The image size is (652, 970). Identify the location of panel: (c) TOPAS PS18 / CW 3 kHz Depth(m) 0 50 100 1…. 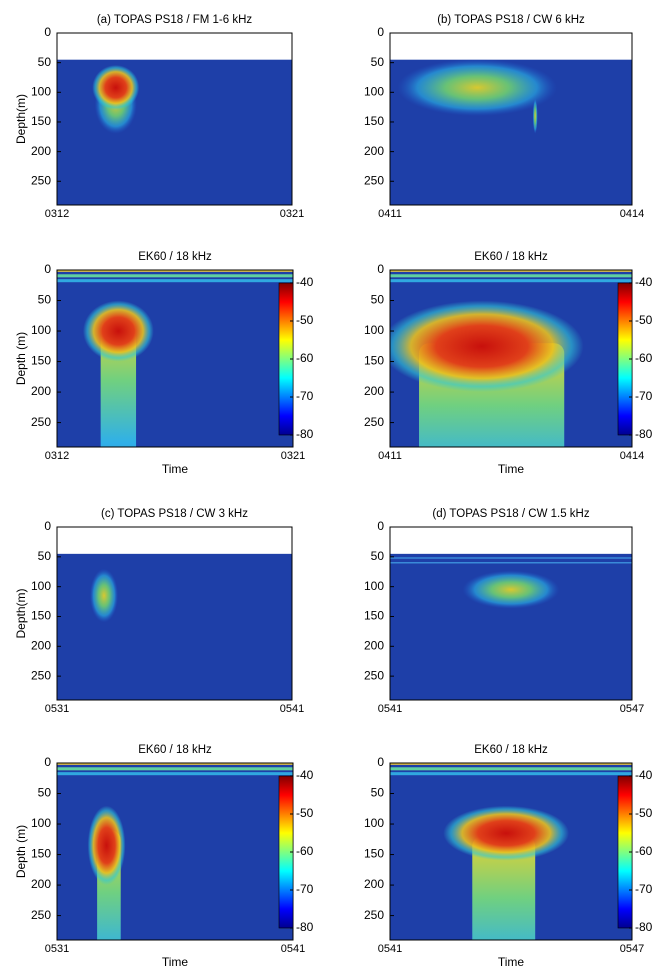
(159, 611).